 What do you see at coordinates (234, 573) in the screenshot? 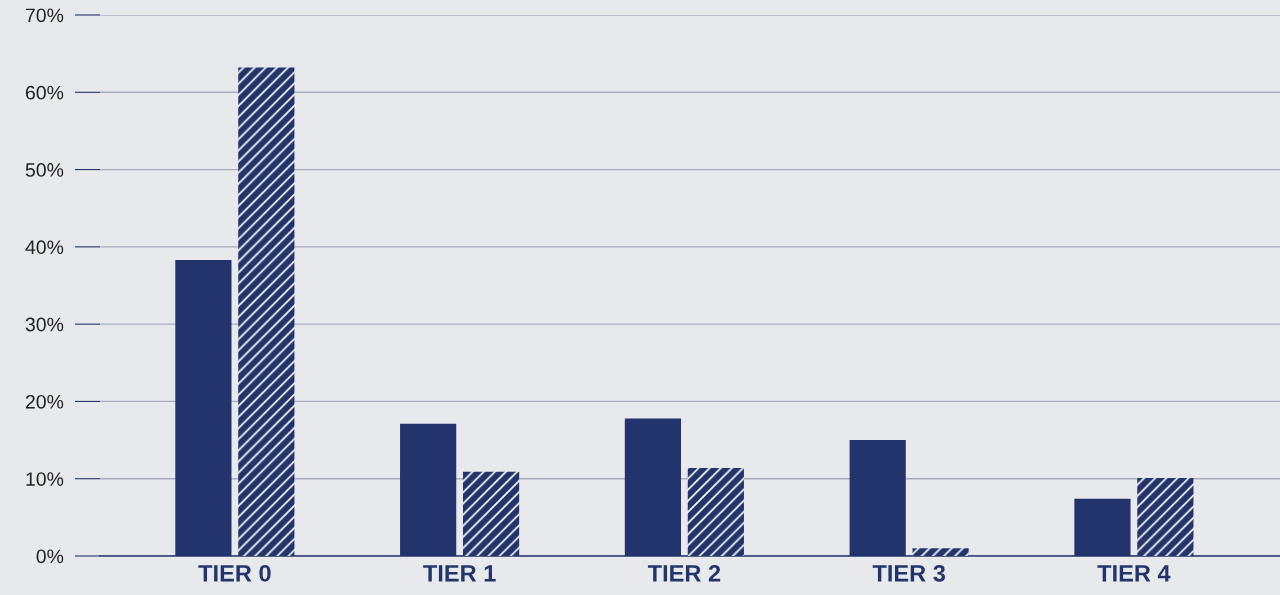
I see `x-tick-label: TIER 0` at bounding box center [234, 573].